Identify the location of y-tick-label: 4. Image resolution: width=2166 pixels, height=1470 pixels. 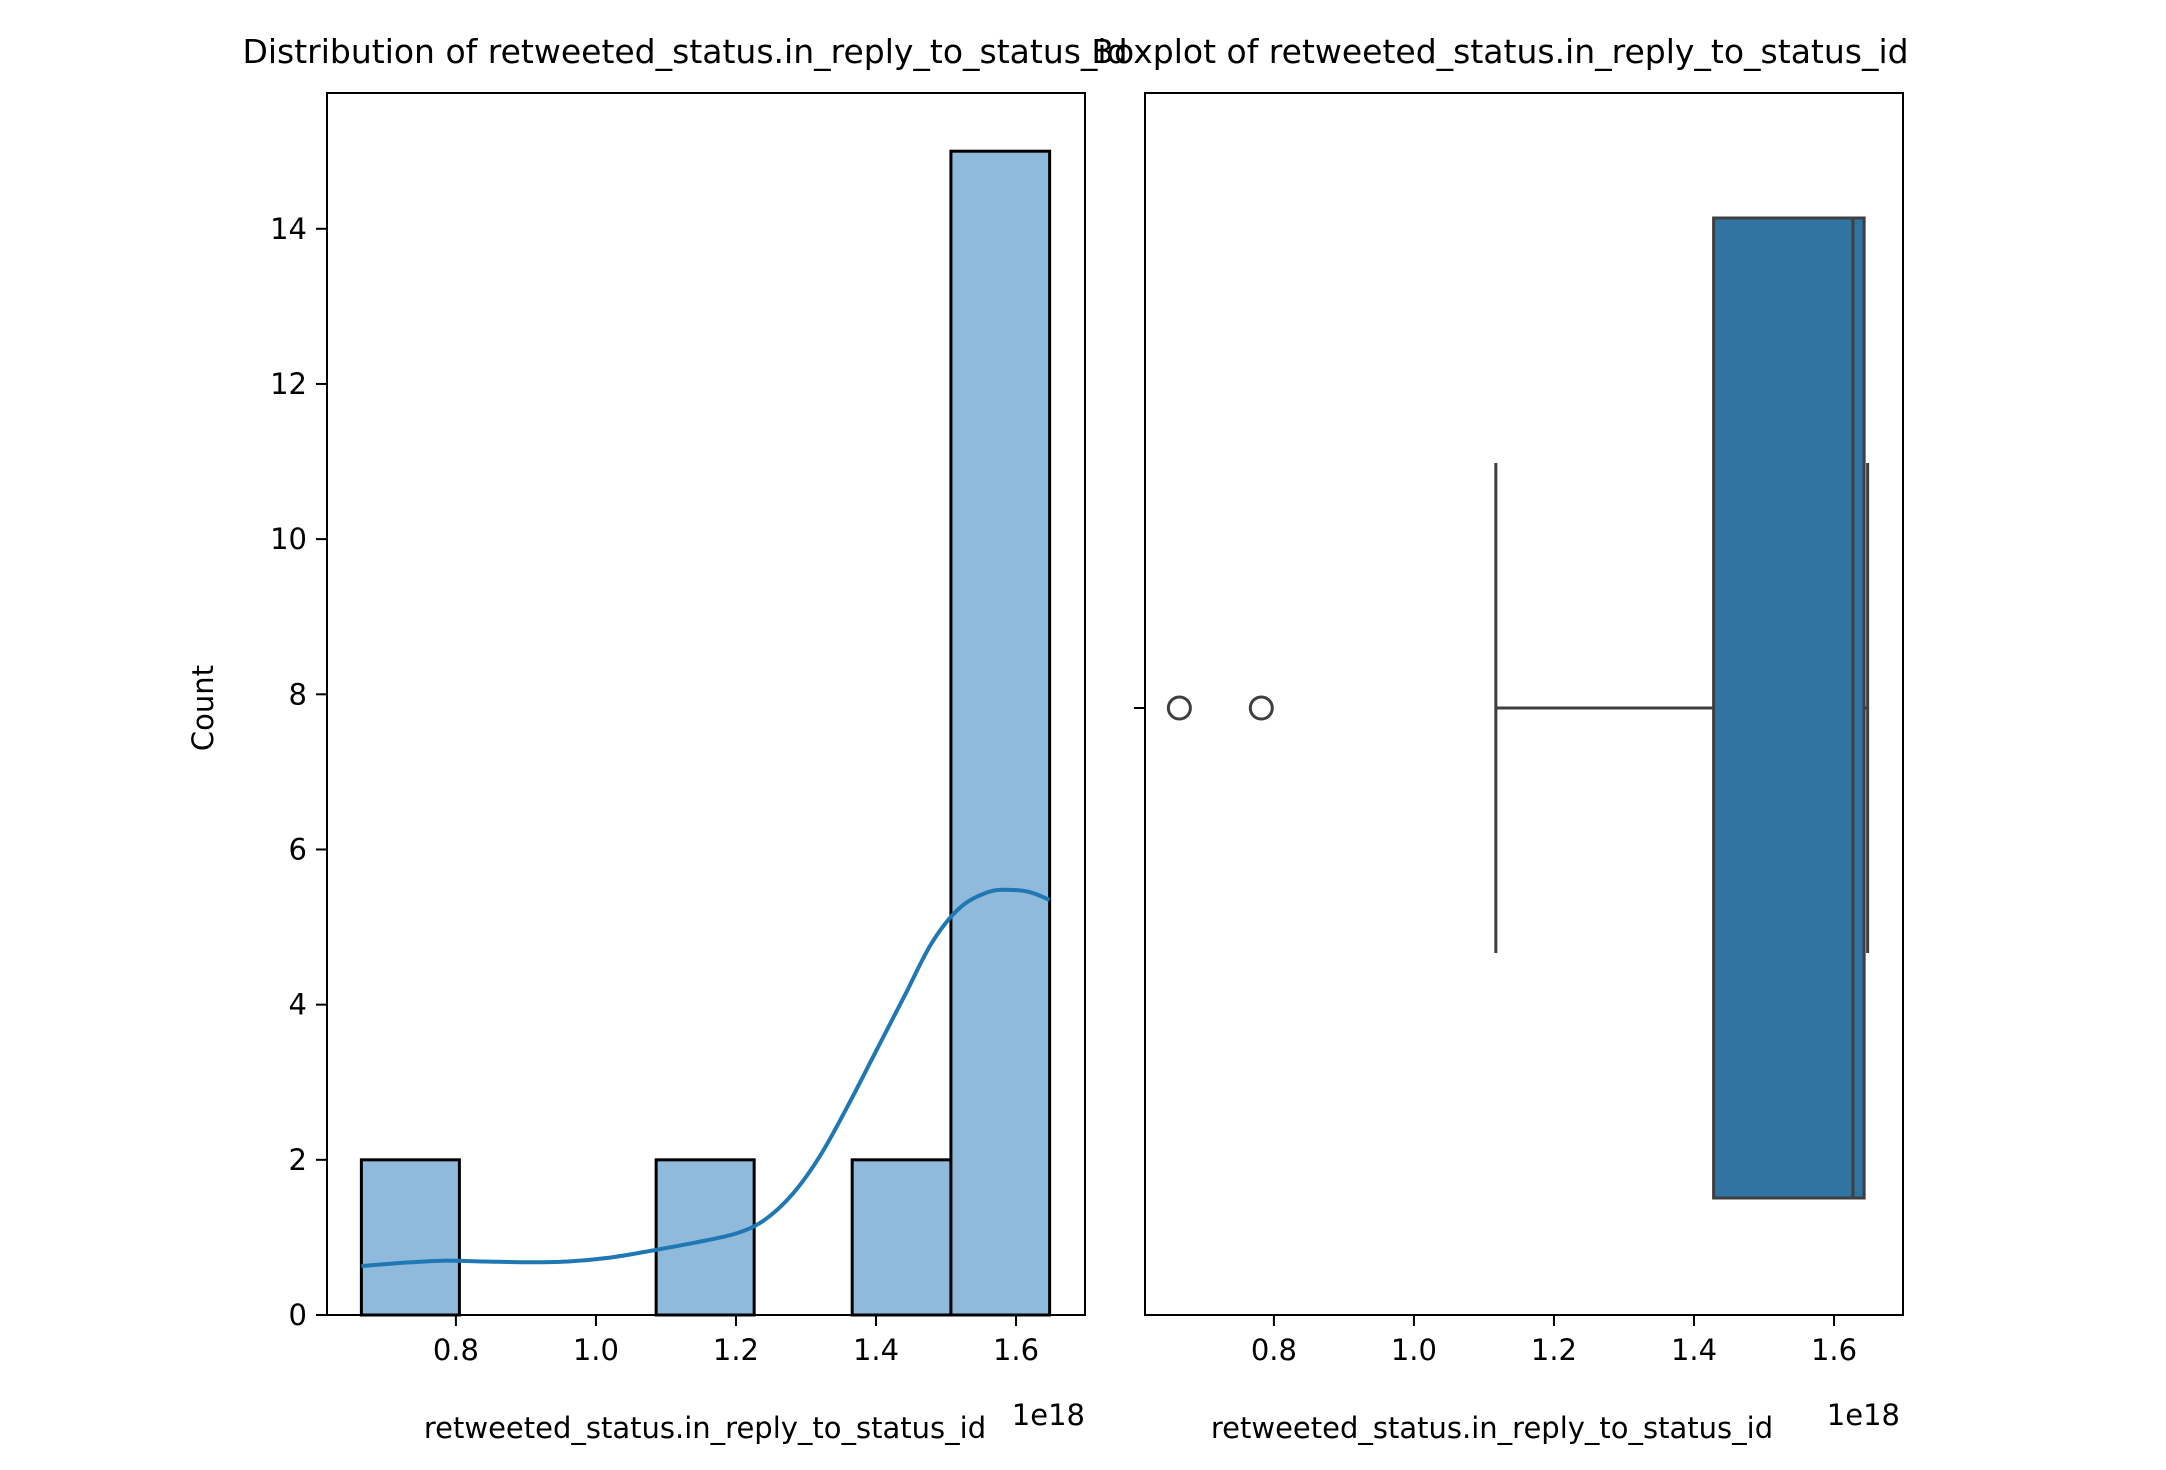
(298, 1005).